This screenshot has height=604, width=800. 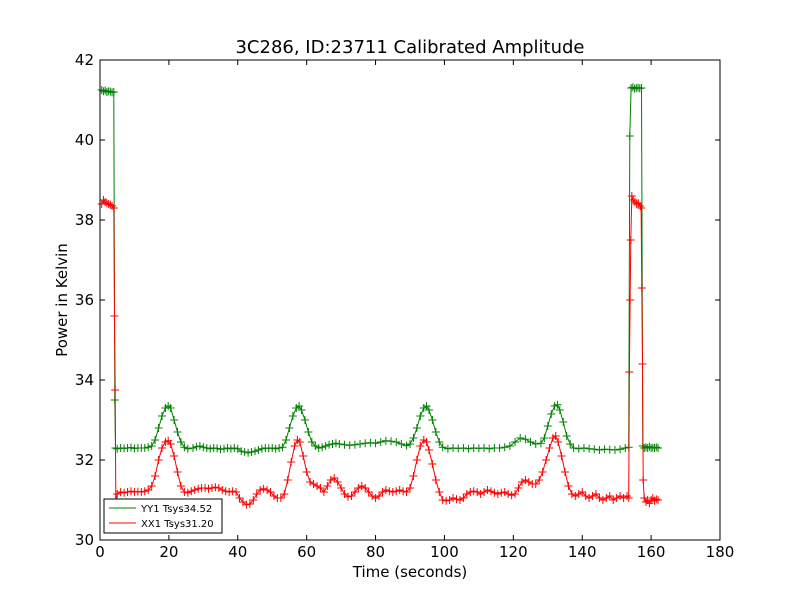 What do you see at coordinates (375, 552) in the screenshot?
I see `x-tick-label: 80` at bounding box center [375, 552].